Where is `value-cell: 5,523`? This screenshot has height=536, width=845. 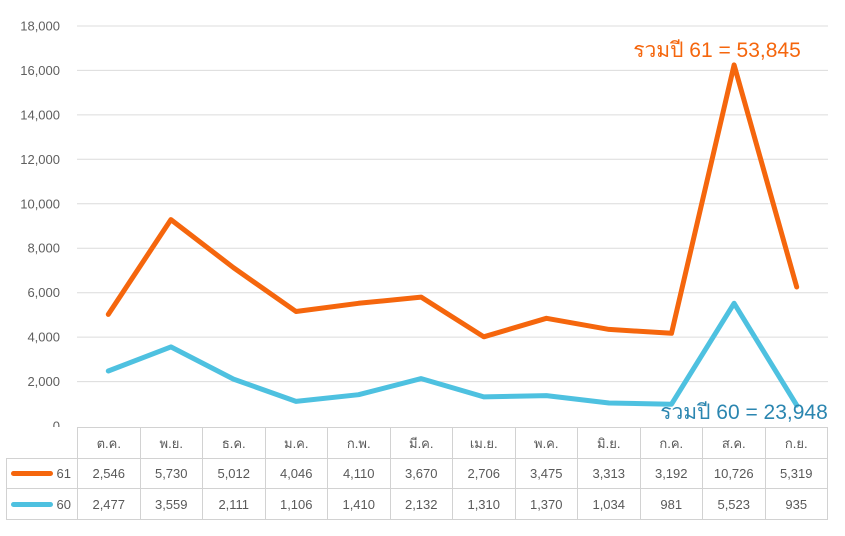
value-cell: 5,523 is located at coordinates (734, 504).